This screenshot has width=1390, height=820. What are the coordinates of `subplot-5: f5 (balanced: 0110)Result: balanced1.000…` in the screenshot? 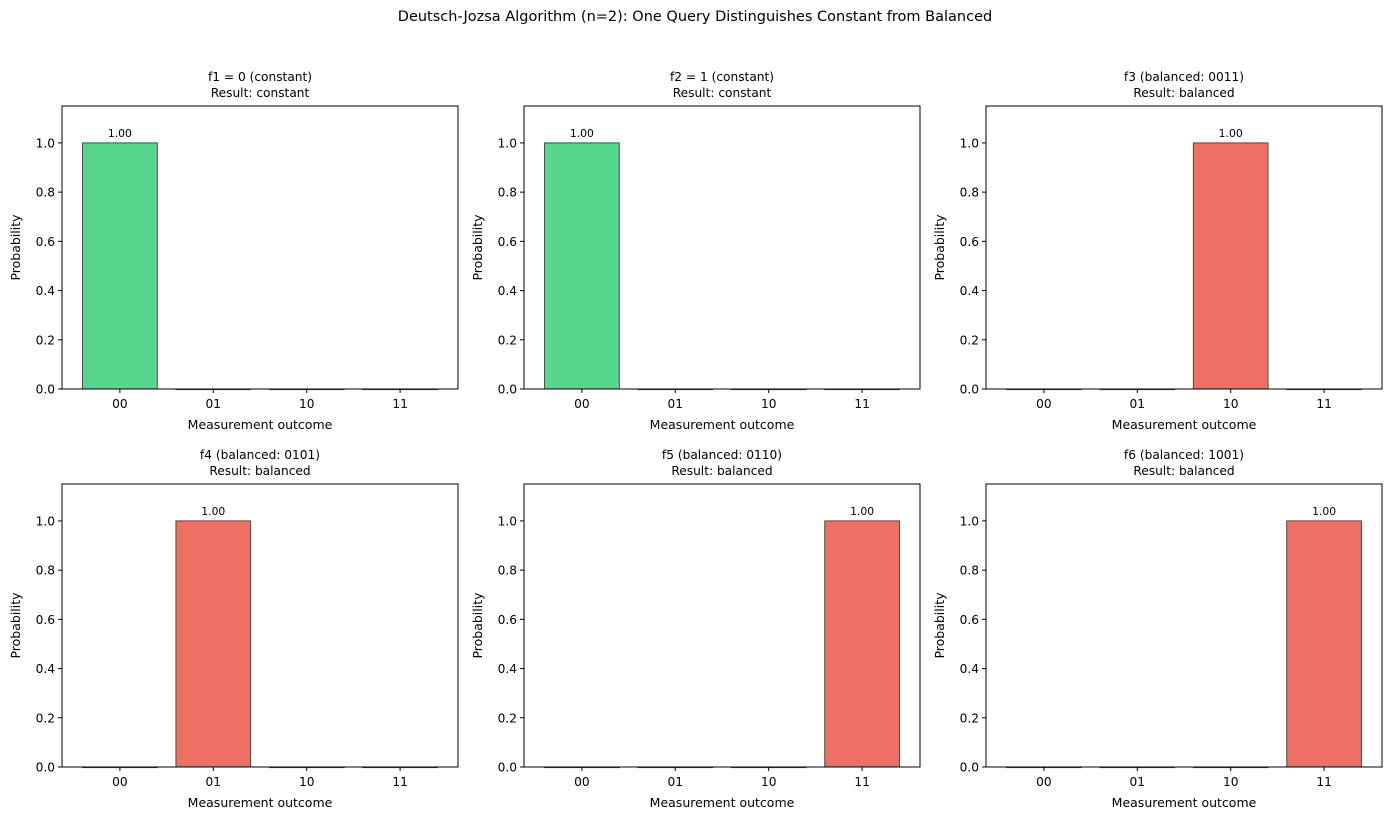 It's located at (695, 629).